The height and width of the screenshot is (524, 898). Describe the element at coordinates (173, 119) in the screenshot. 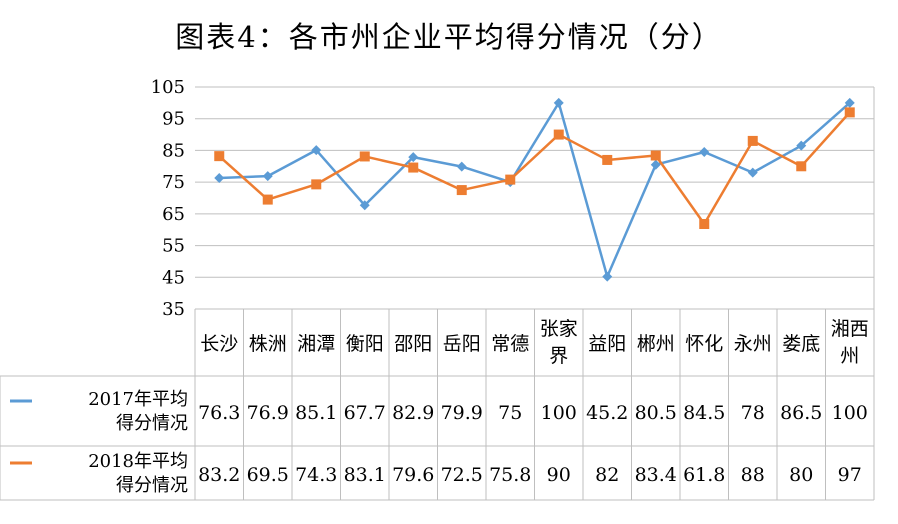

I see `y-tick-label: 95` at that location.